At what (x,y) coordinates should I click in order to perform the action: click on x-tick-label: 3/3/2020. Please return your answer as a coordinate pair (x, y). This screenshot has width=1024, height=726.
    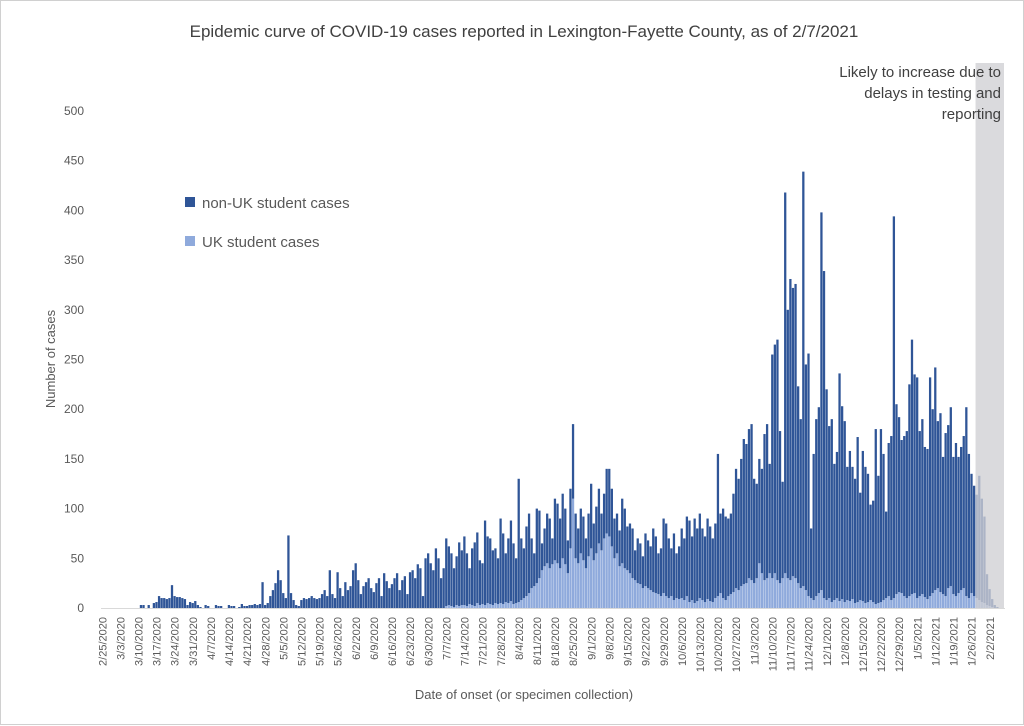
    Looking at the image, I should click on (121, 638).